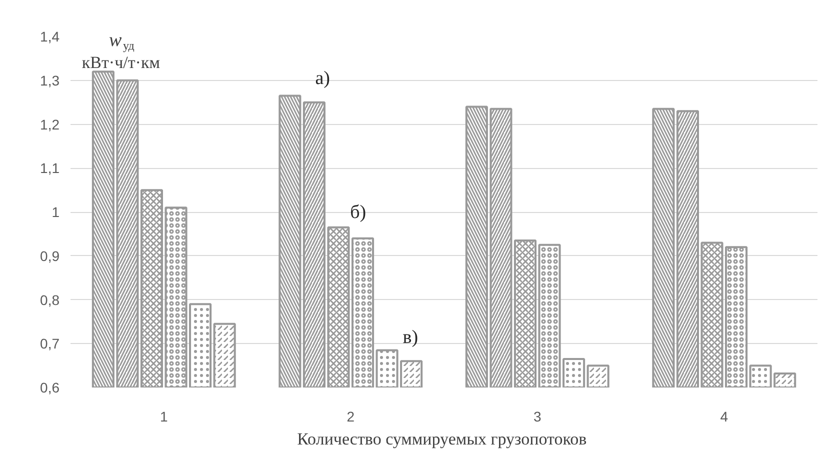 The width and height of the screenshot is (827, 451). Describe the element at coordinates (358, 212) in the screenshot. I see `annotation: б)` at that location.